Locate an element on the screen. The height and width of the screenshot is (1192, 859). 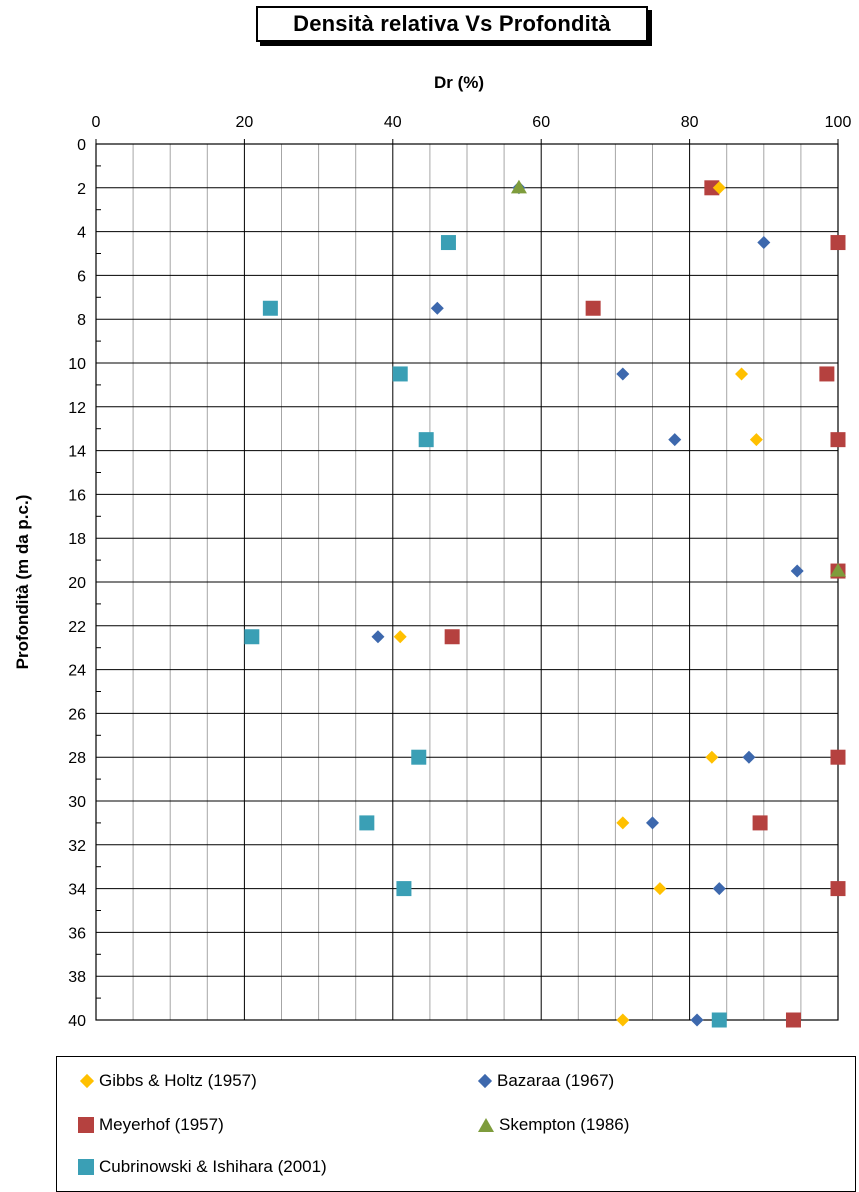
legend-item-skempton: Skempton (1986) is located at coordinates (553, 1125).